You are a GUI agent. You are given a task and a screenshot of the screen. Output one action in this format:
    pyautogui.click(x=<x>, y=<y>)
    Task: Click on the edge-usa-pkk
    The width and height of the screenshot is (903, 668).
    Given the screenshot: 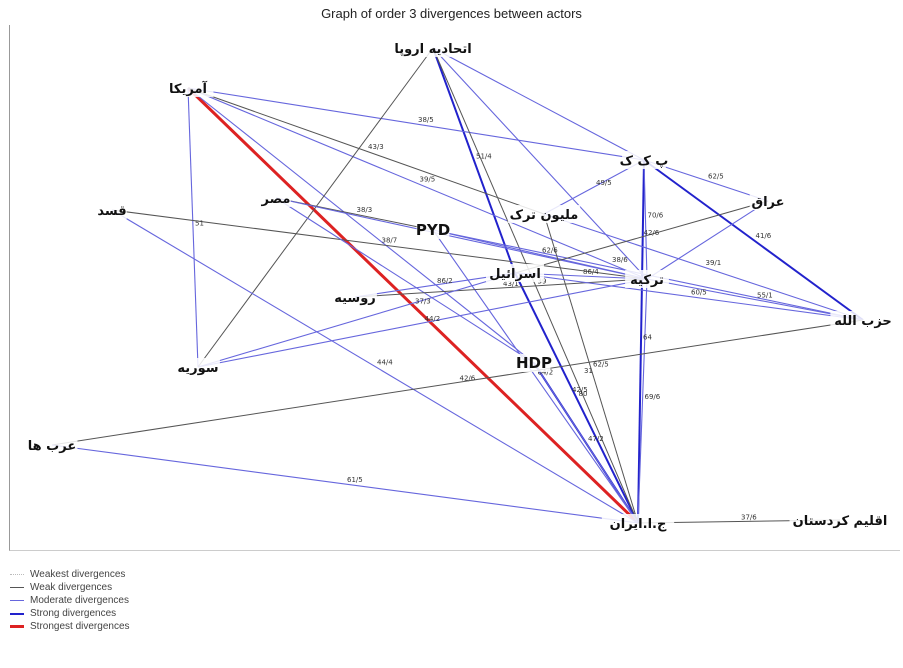 What is the action you would take?
    pyautogui.click(x=416, y=124)
    